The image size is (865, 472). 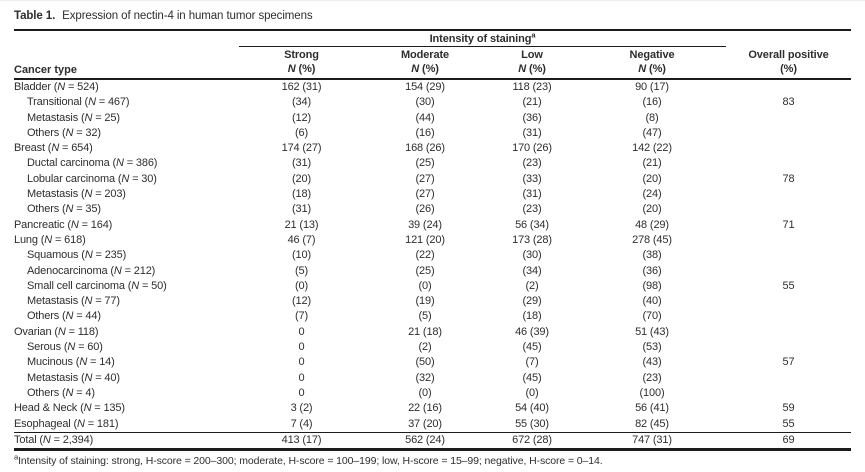 I want to click on intensity-of-staining-header: Intensity of staininga, so click(x=482, y=38).